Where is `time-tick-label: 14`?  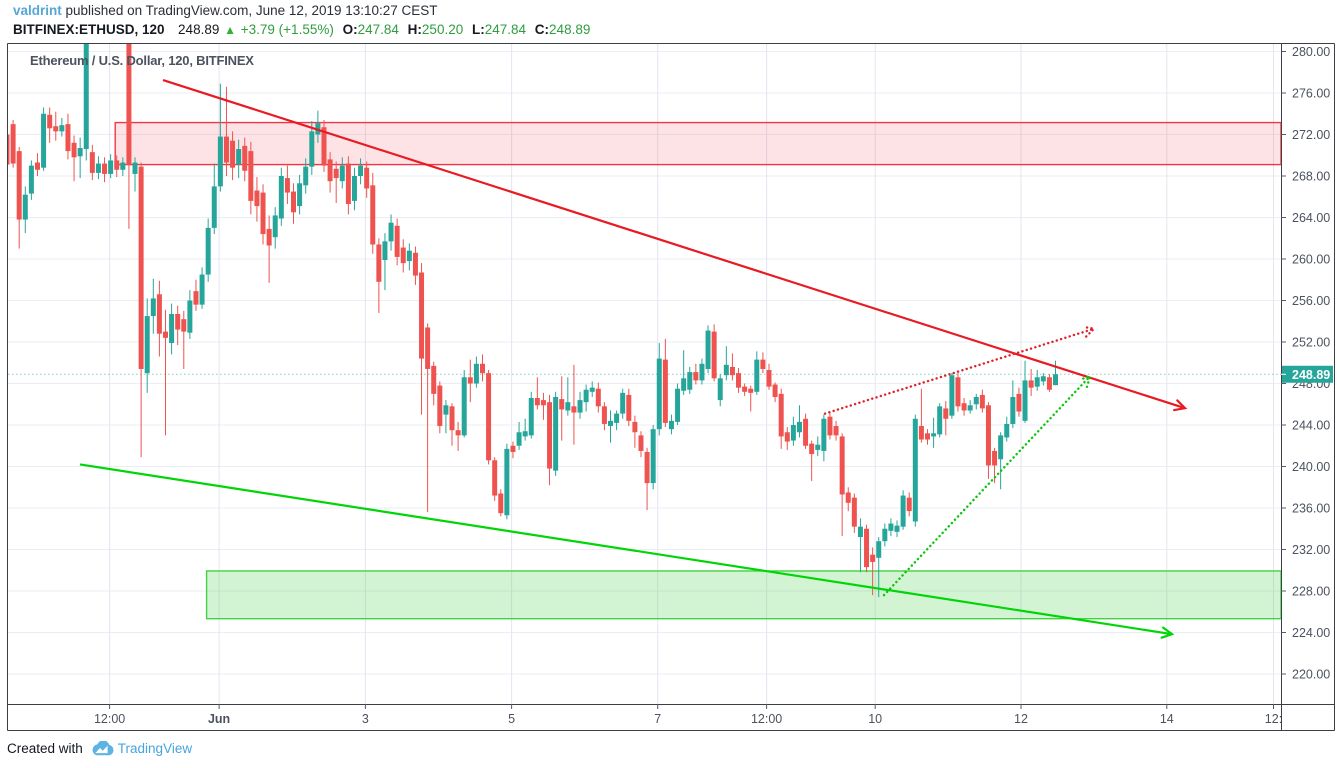
time-tick-label: 14 is located at coordinates (1167, 719).